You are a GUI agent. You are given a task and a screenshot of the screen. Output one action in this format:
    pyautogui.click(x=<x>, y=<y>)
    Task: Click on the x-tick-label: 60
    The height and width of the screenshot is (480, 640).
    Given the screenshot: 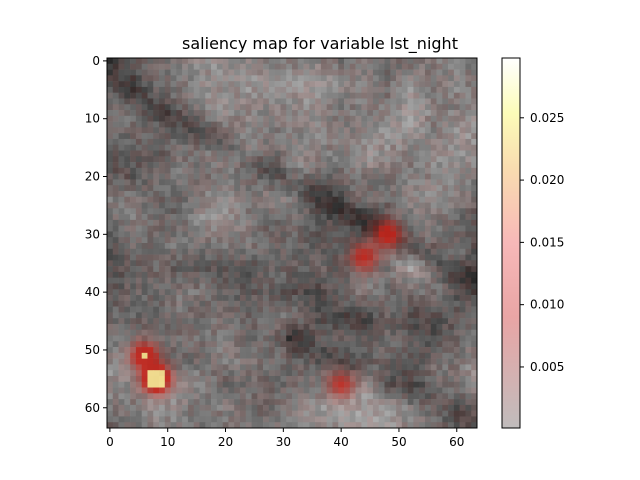 What is the action you would take?
    pyautogui.click(x=456, y=442)
    